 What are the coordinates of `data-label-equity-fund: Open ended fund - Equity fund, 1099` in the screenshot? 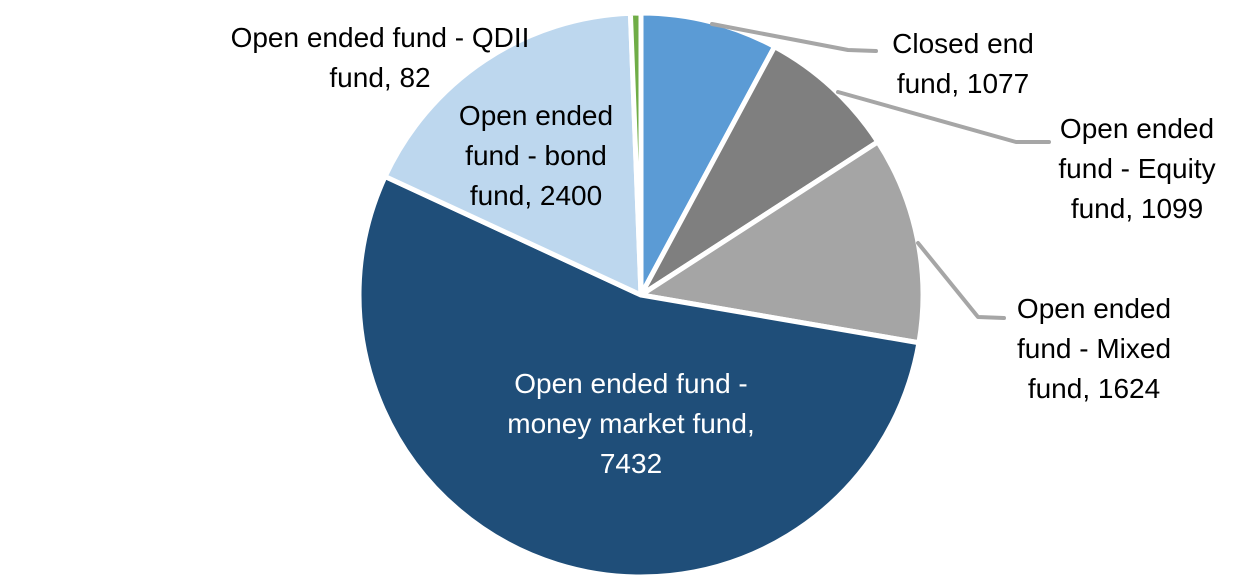 It's located at (1136, 169).